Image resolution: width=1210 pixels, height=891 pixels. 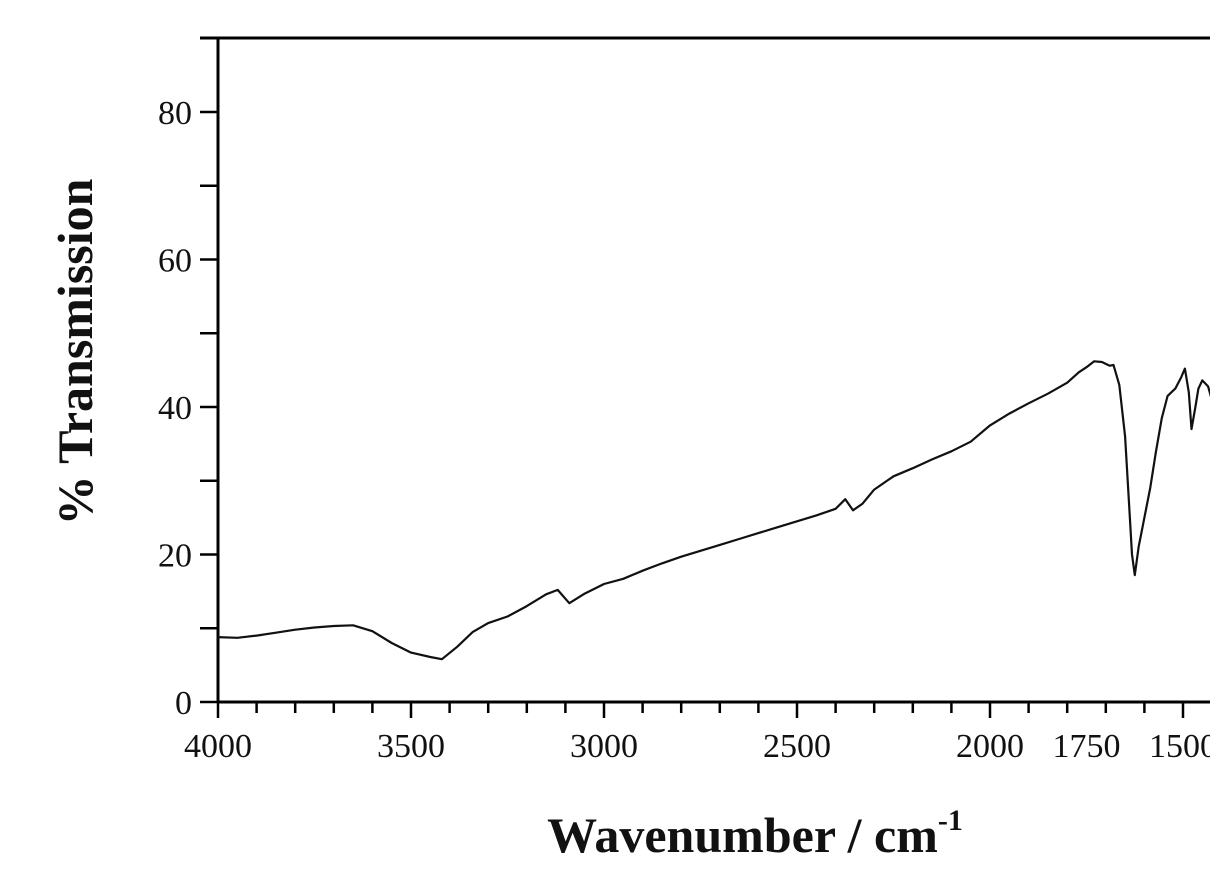 What do you see at coordinates (411, 746) in the screenshot?
I see `x-tick-label: 3500` at bounding box center [411, 746].